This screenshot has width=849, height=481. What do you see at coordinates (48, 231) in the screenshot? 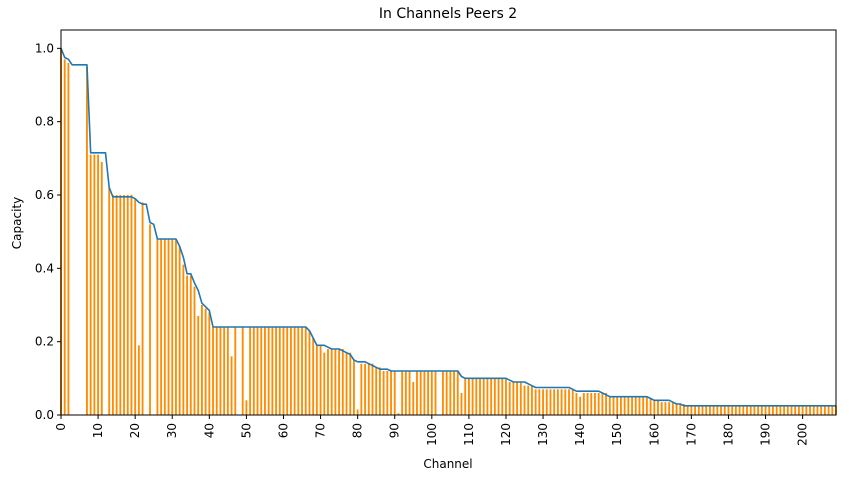
I see `y-axis: 0.0 0.2 0.4 0.6 0.8 1.0` at bounding box center [48, 231].